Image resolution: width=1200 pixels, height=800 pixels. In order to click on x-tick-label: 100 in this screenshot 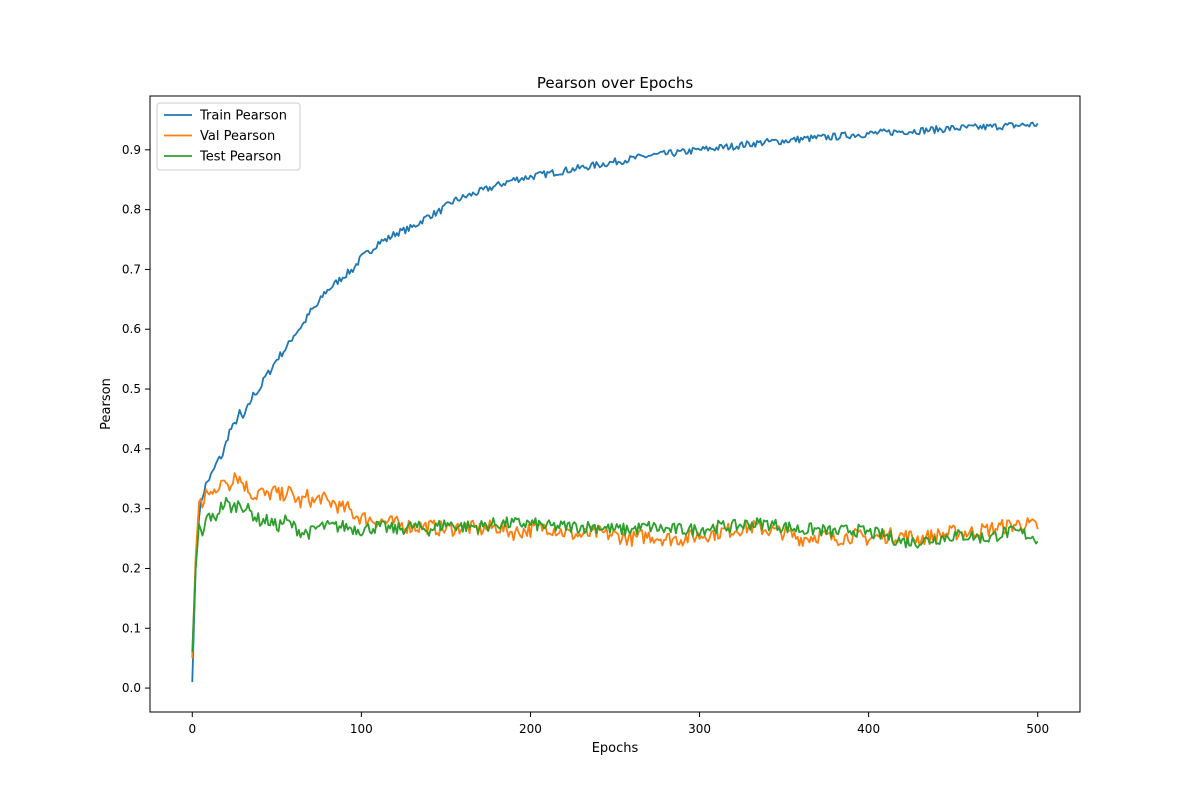, I will do `click(361, 729)`.